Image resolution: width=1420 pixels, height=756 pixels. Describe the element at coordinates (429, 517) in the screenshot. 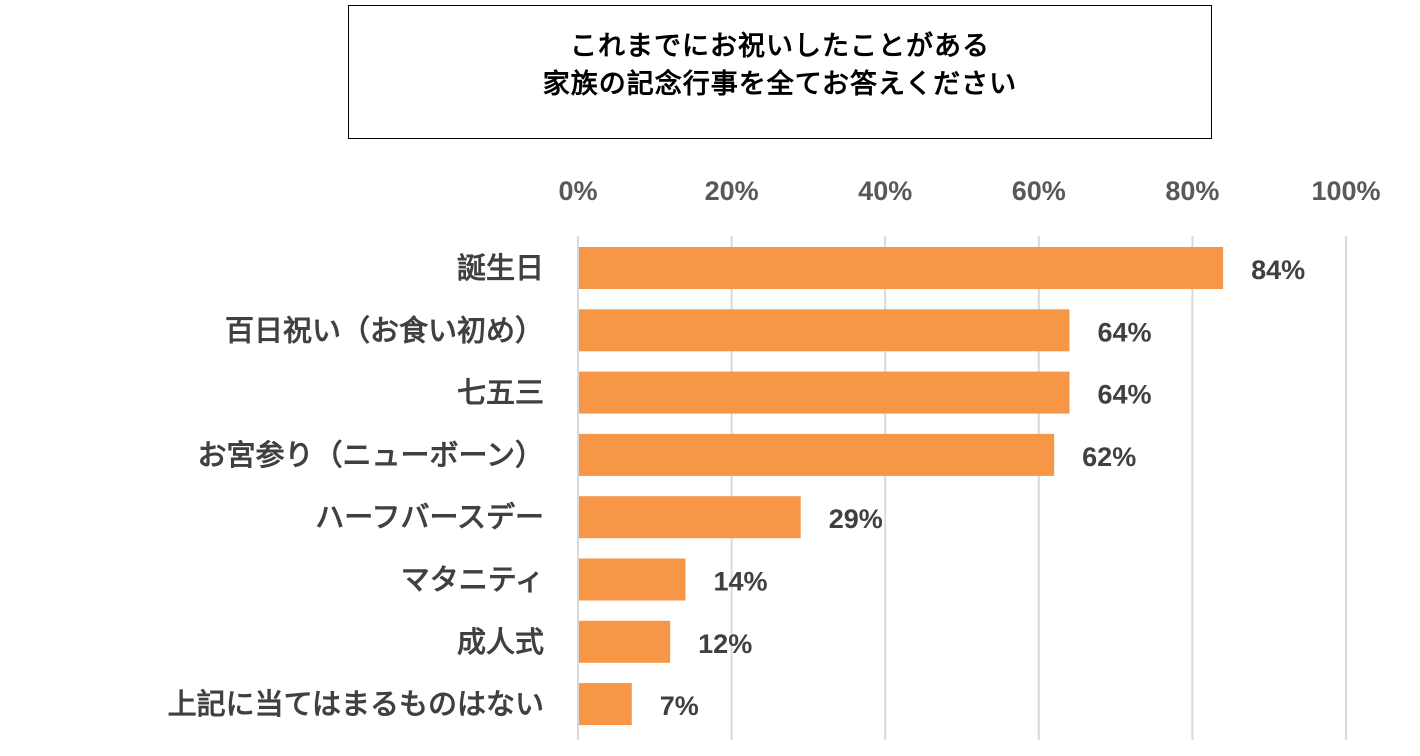

I see `category-label-4: ハーフバースデー` at that location.